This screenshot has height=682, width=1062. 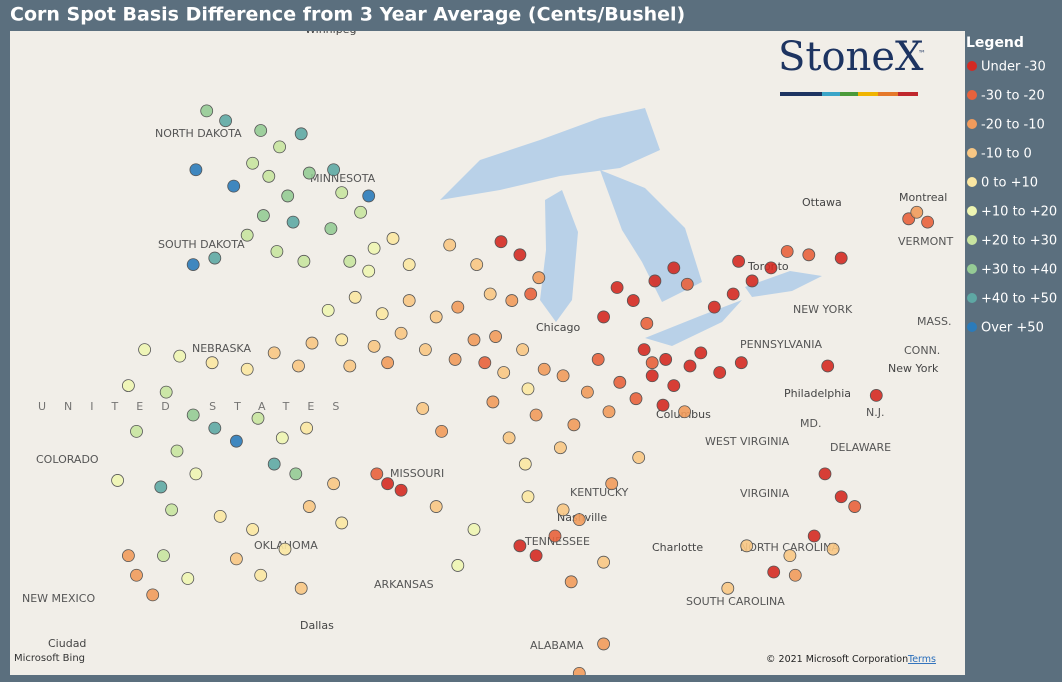 What do you see at coordinates (67, 459) in the screenshot?
I see `place-label: COLORADO` at bounding box center [67, 459].